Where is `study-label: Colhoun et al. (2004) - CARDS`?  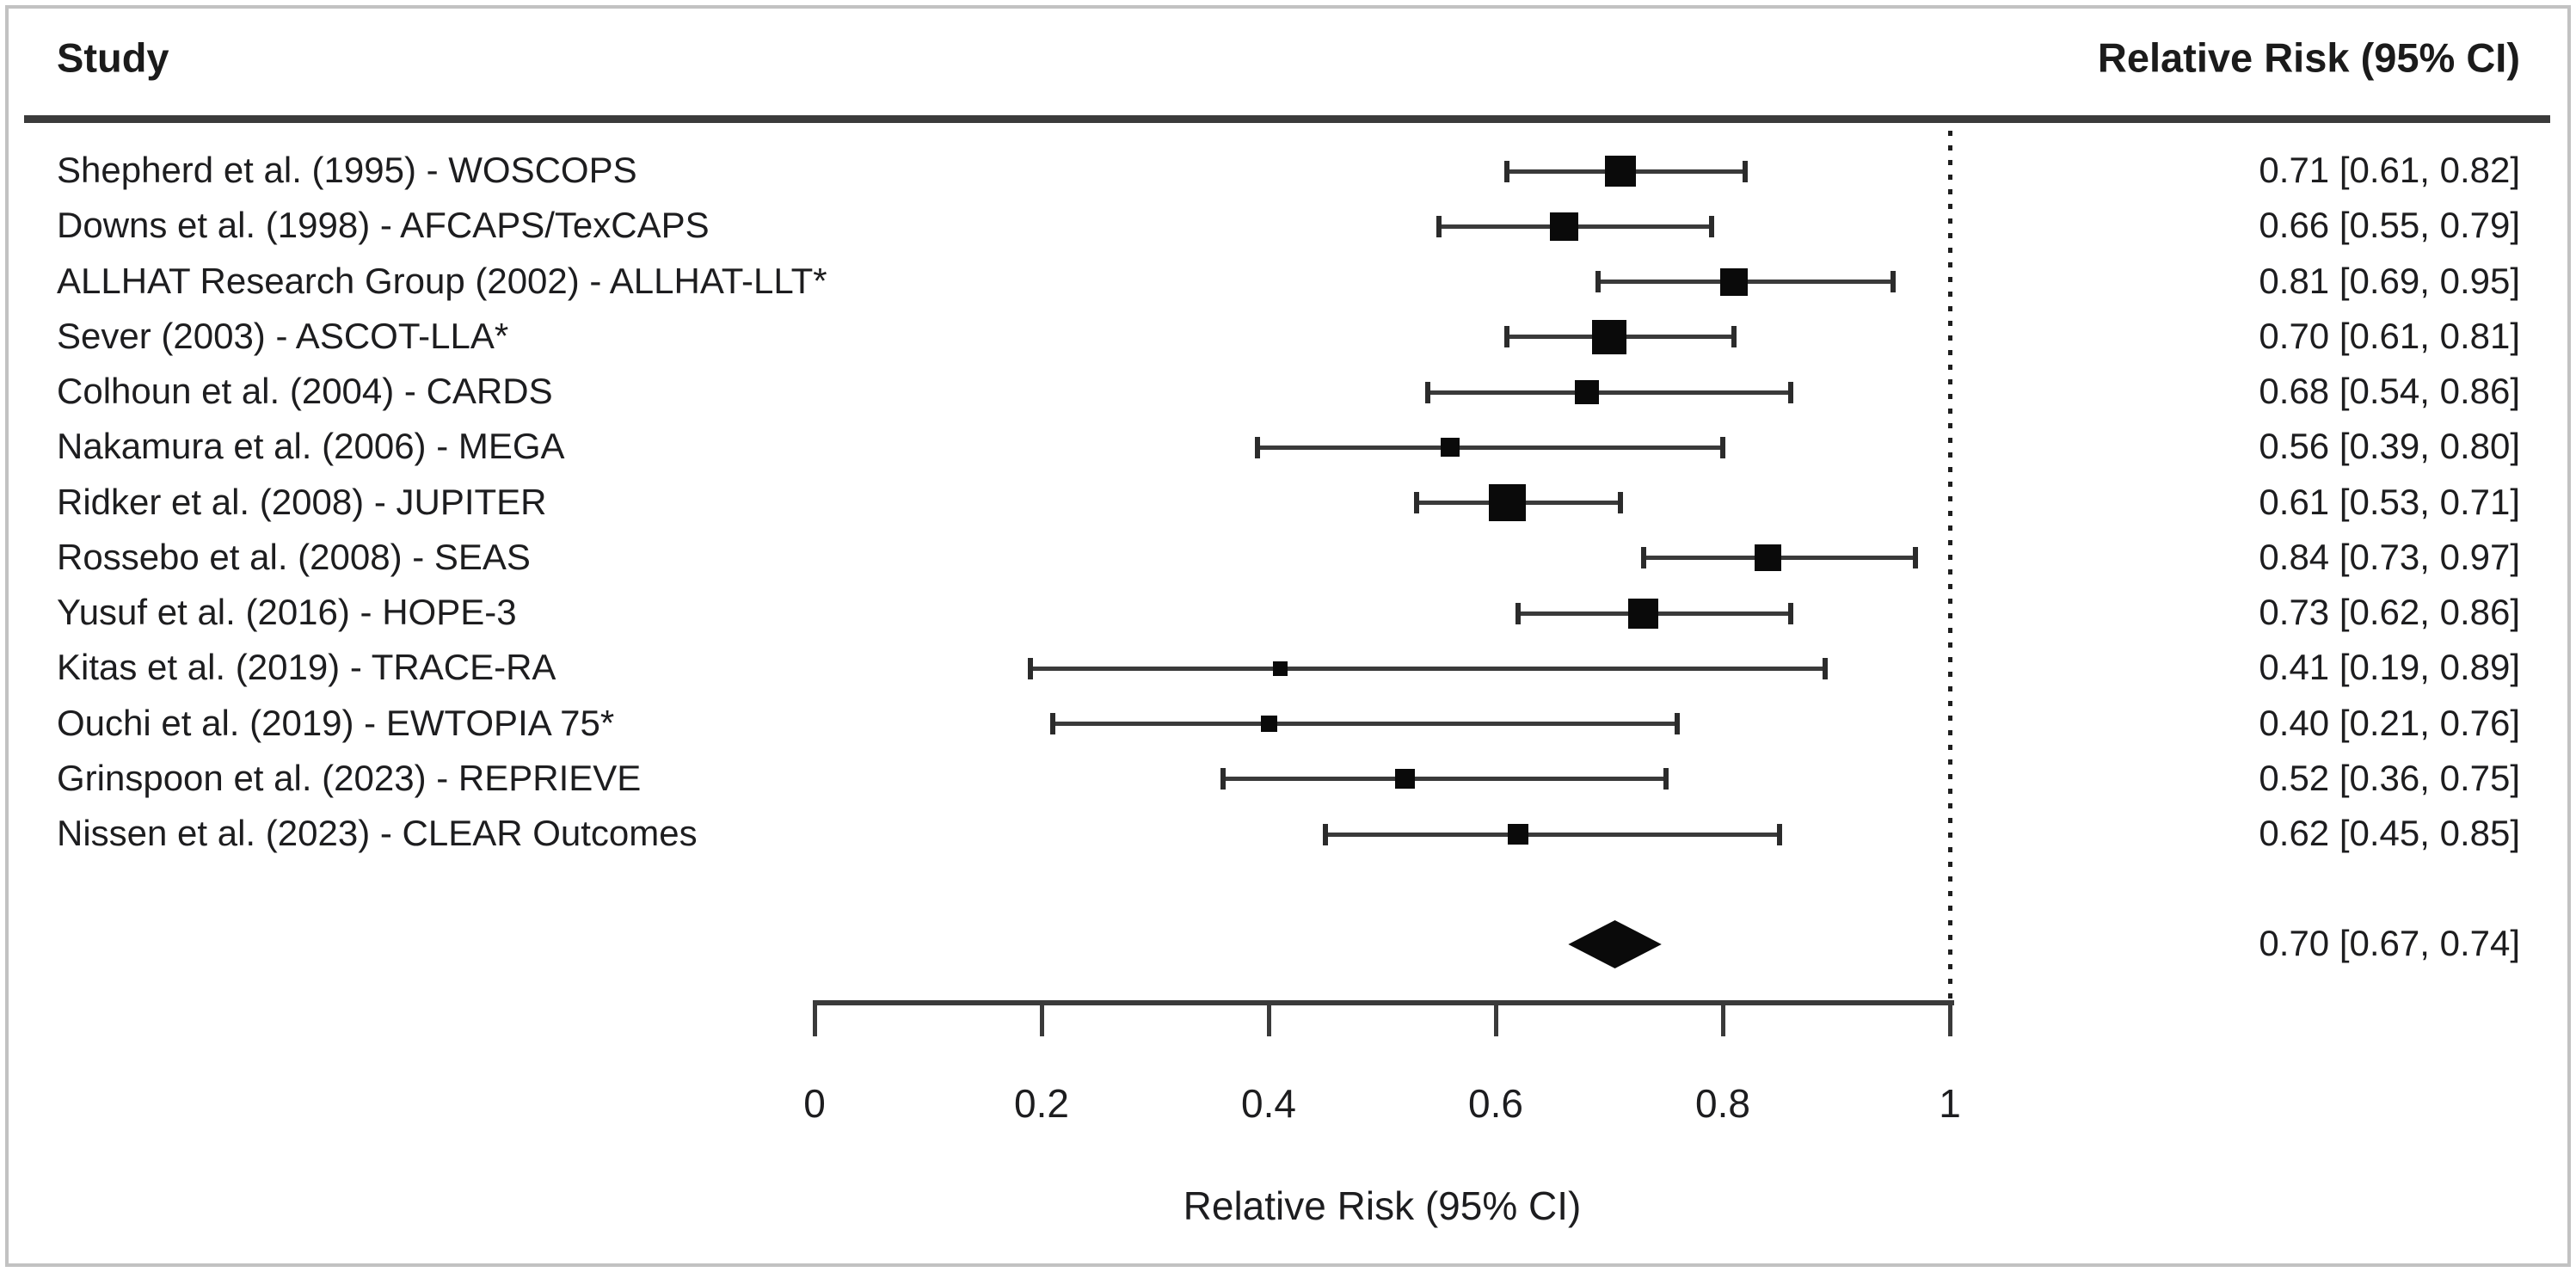 study-label: Colhoun et al. (2004) - CARDS is located at coordinates (305, 391).